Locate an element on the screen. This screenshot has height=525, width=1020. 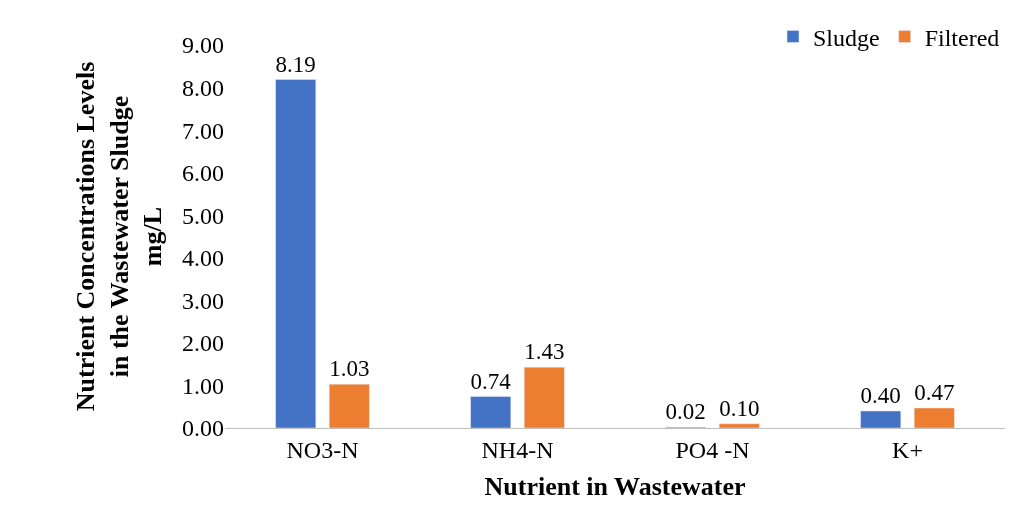
data-label: 1.43 is located at coordinates (544, 352).